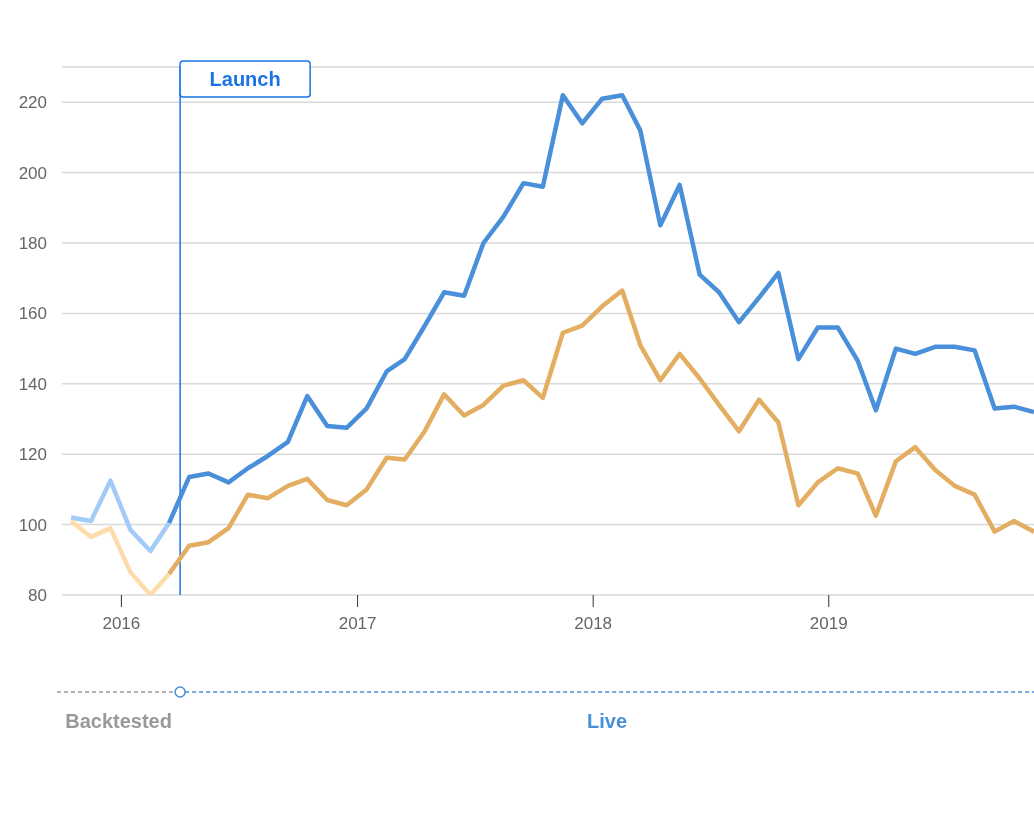 This screenshot has height=833, width=1034. I want to click on x-tick-label: 2017, so click(357, 624).